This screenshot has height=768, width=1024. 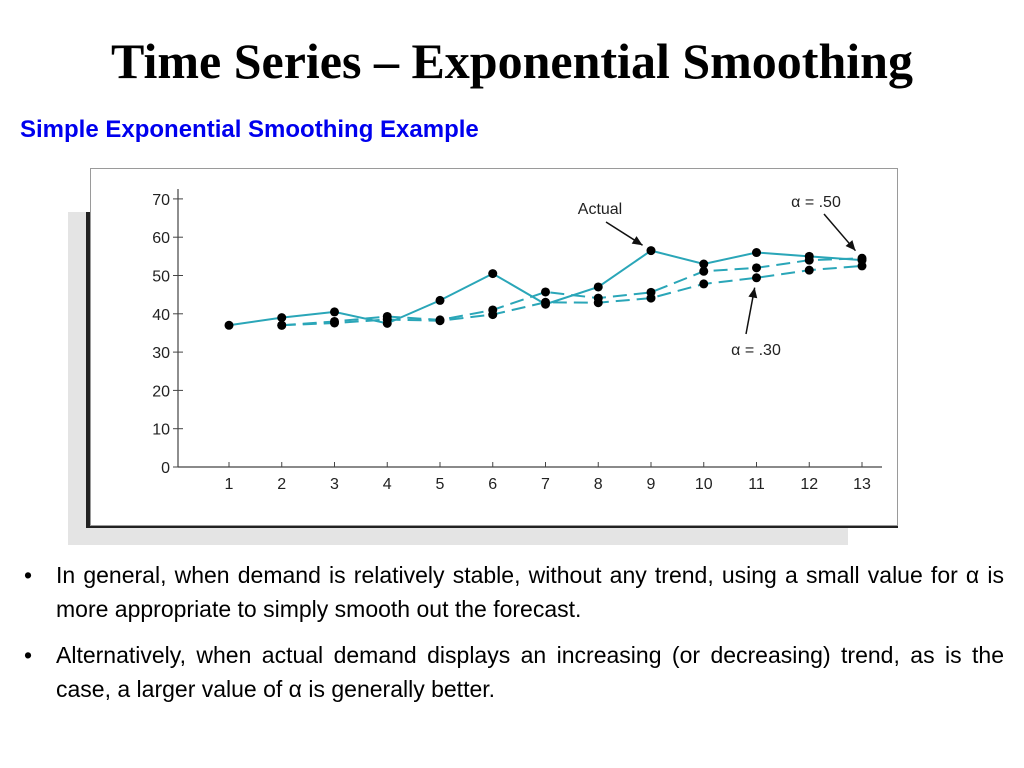 I want to click on x-tick-label: 4, so click(x=387, y=484).